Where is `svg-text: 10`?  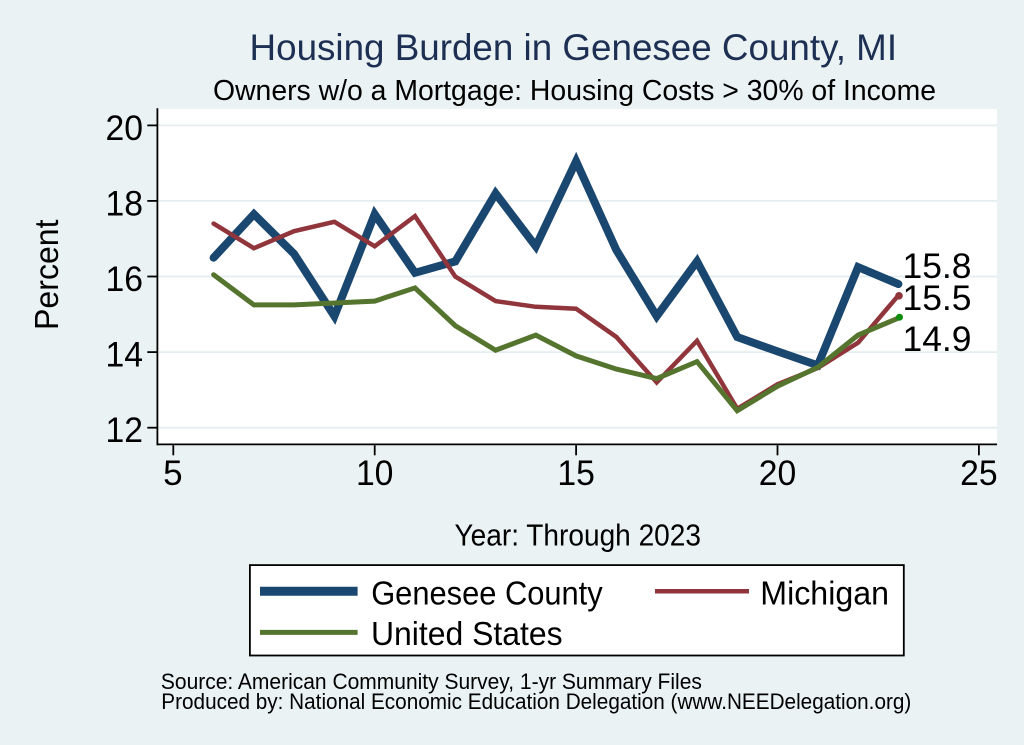
svg-text: 10 is located at coordinates (375, 473).